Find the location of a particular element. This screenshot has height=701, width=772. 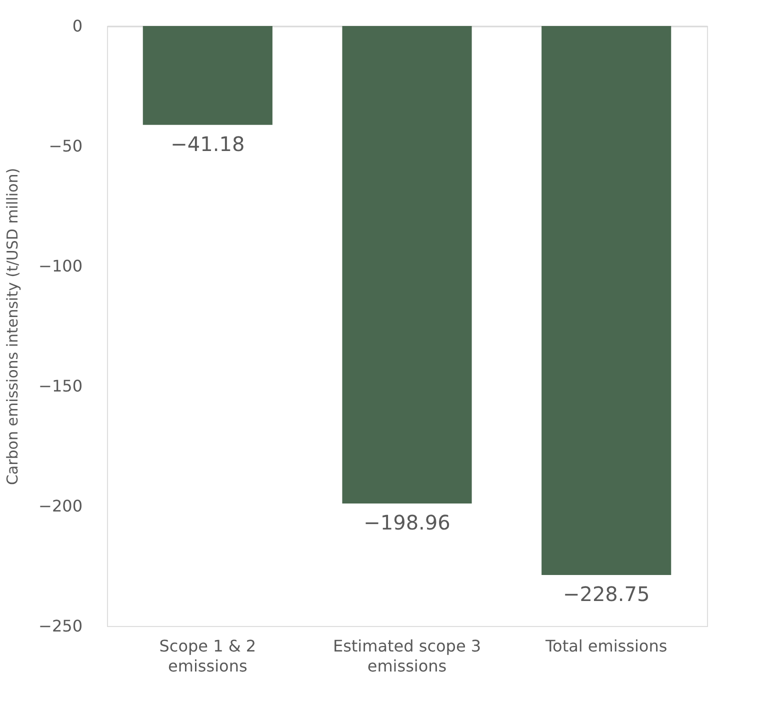

x-tick-label: Estimated scope 3 emissions is located at coordinates (407, 656).